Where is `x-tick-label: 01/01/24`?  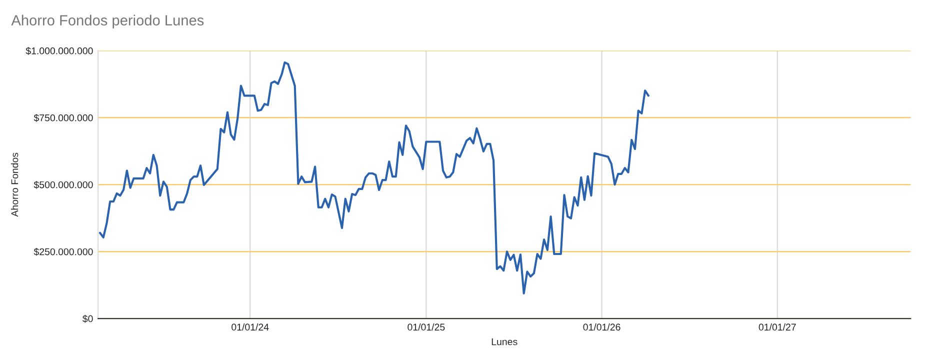 x-tick-label: 01/01/24 is located at coordinates (250, 327).